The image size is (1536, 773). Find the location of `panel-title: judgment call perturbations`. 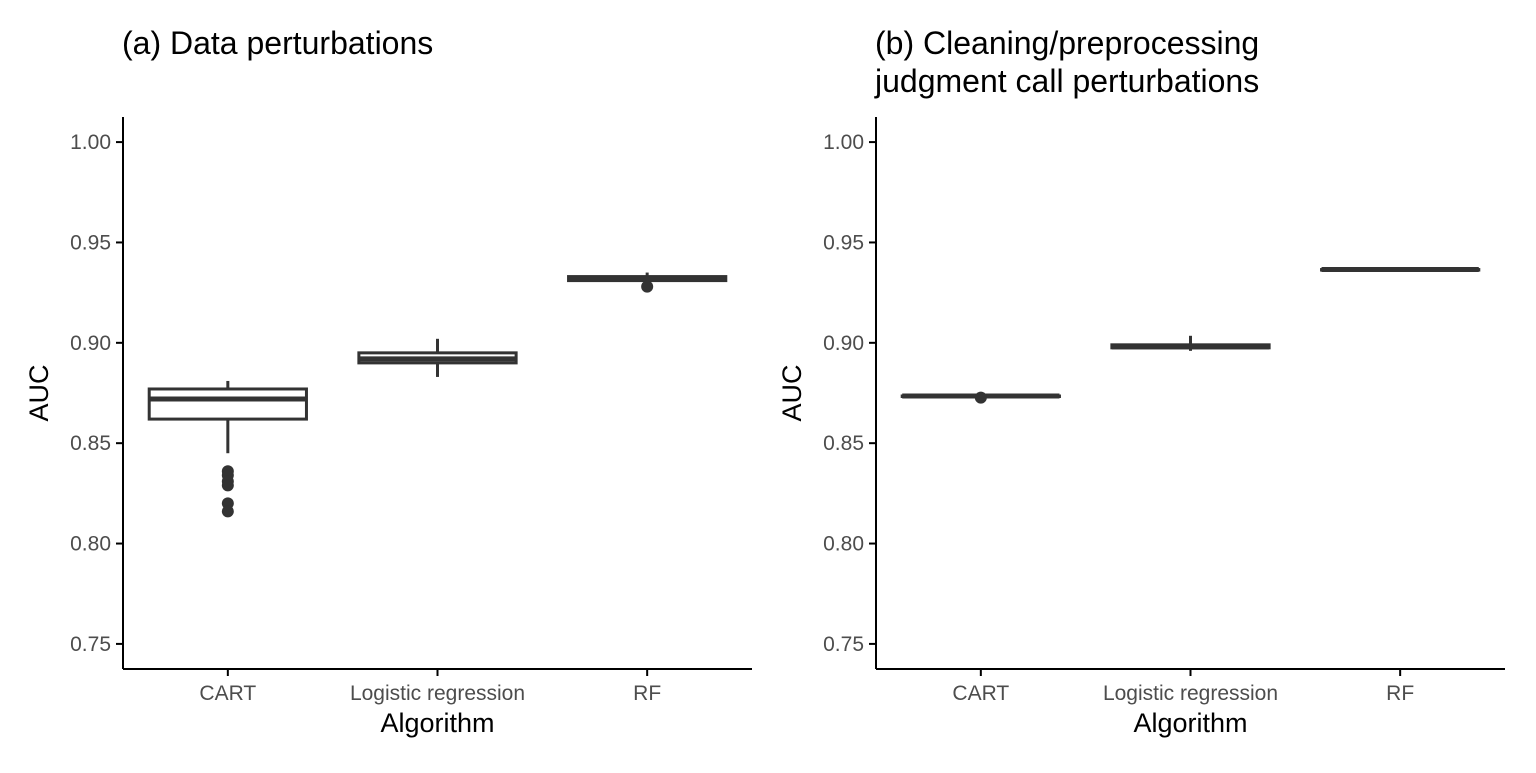

panel-title: judgment call perturbations is located at coordinates (1066, 81).